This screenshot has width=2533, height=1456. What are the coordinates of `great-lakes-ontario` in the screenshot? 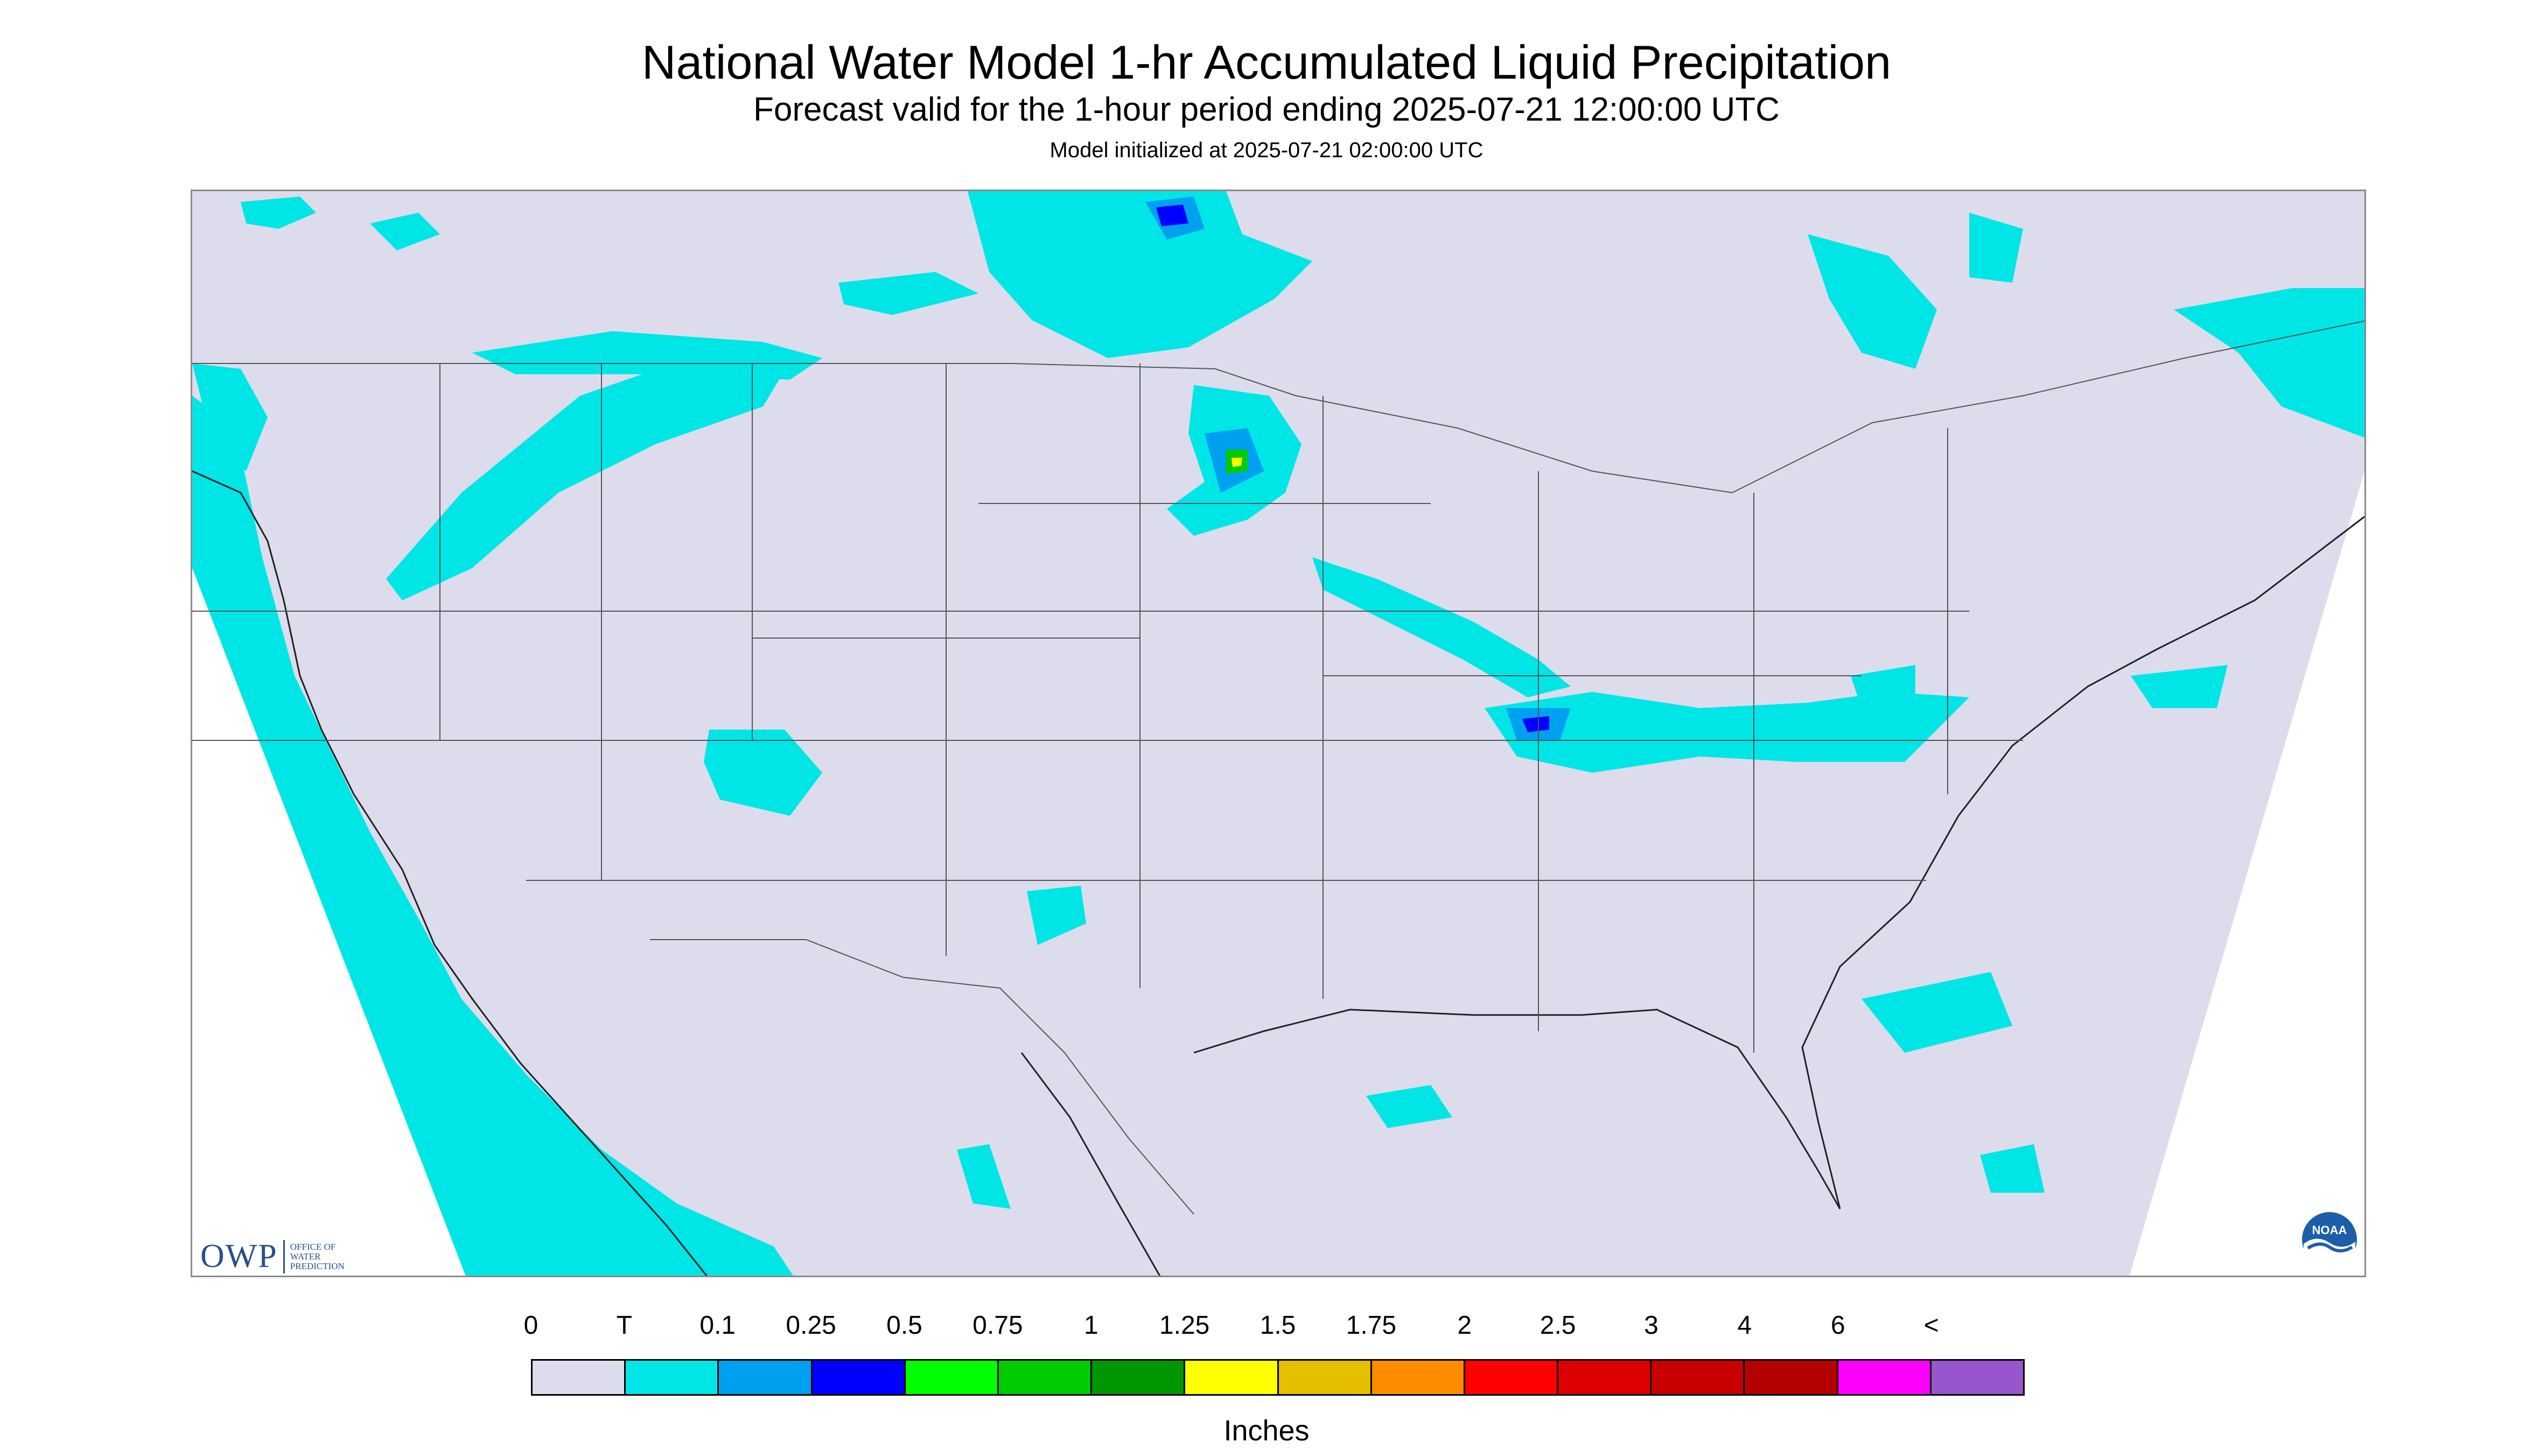 It's located at (1883, 686).